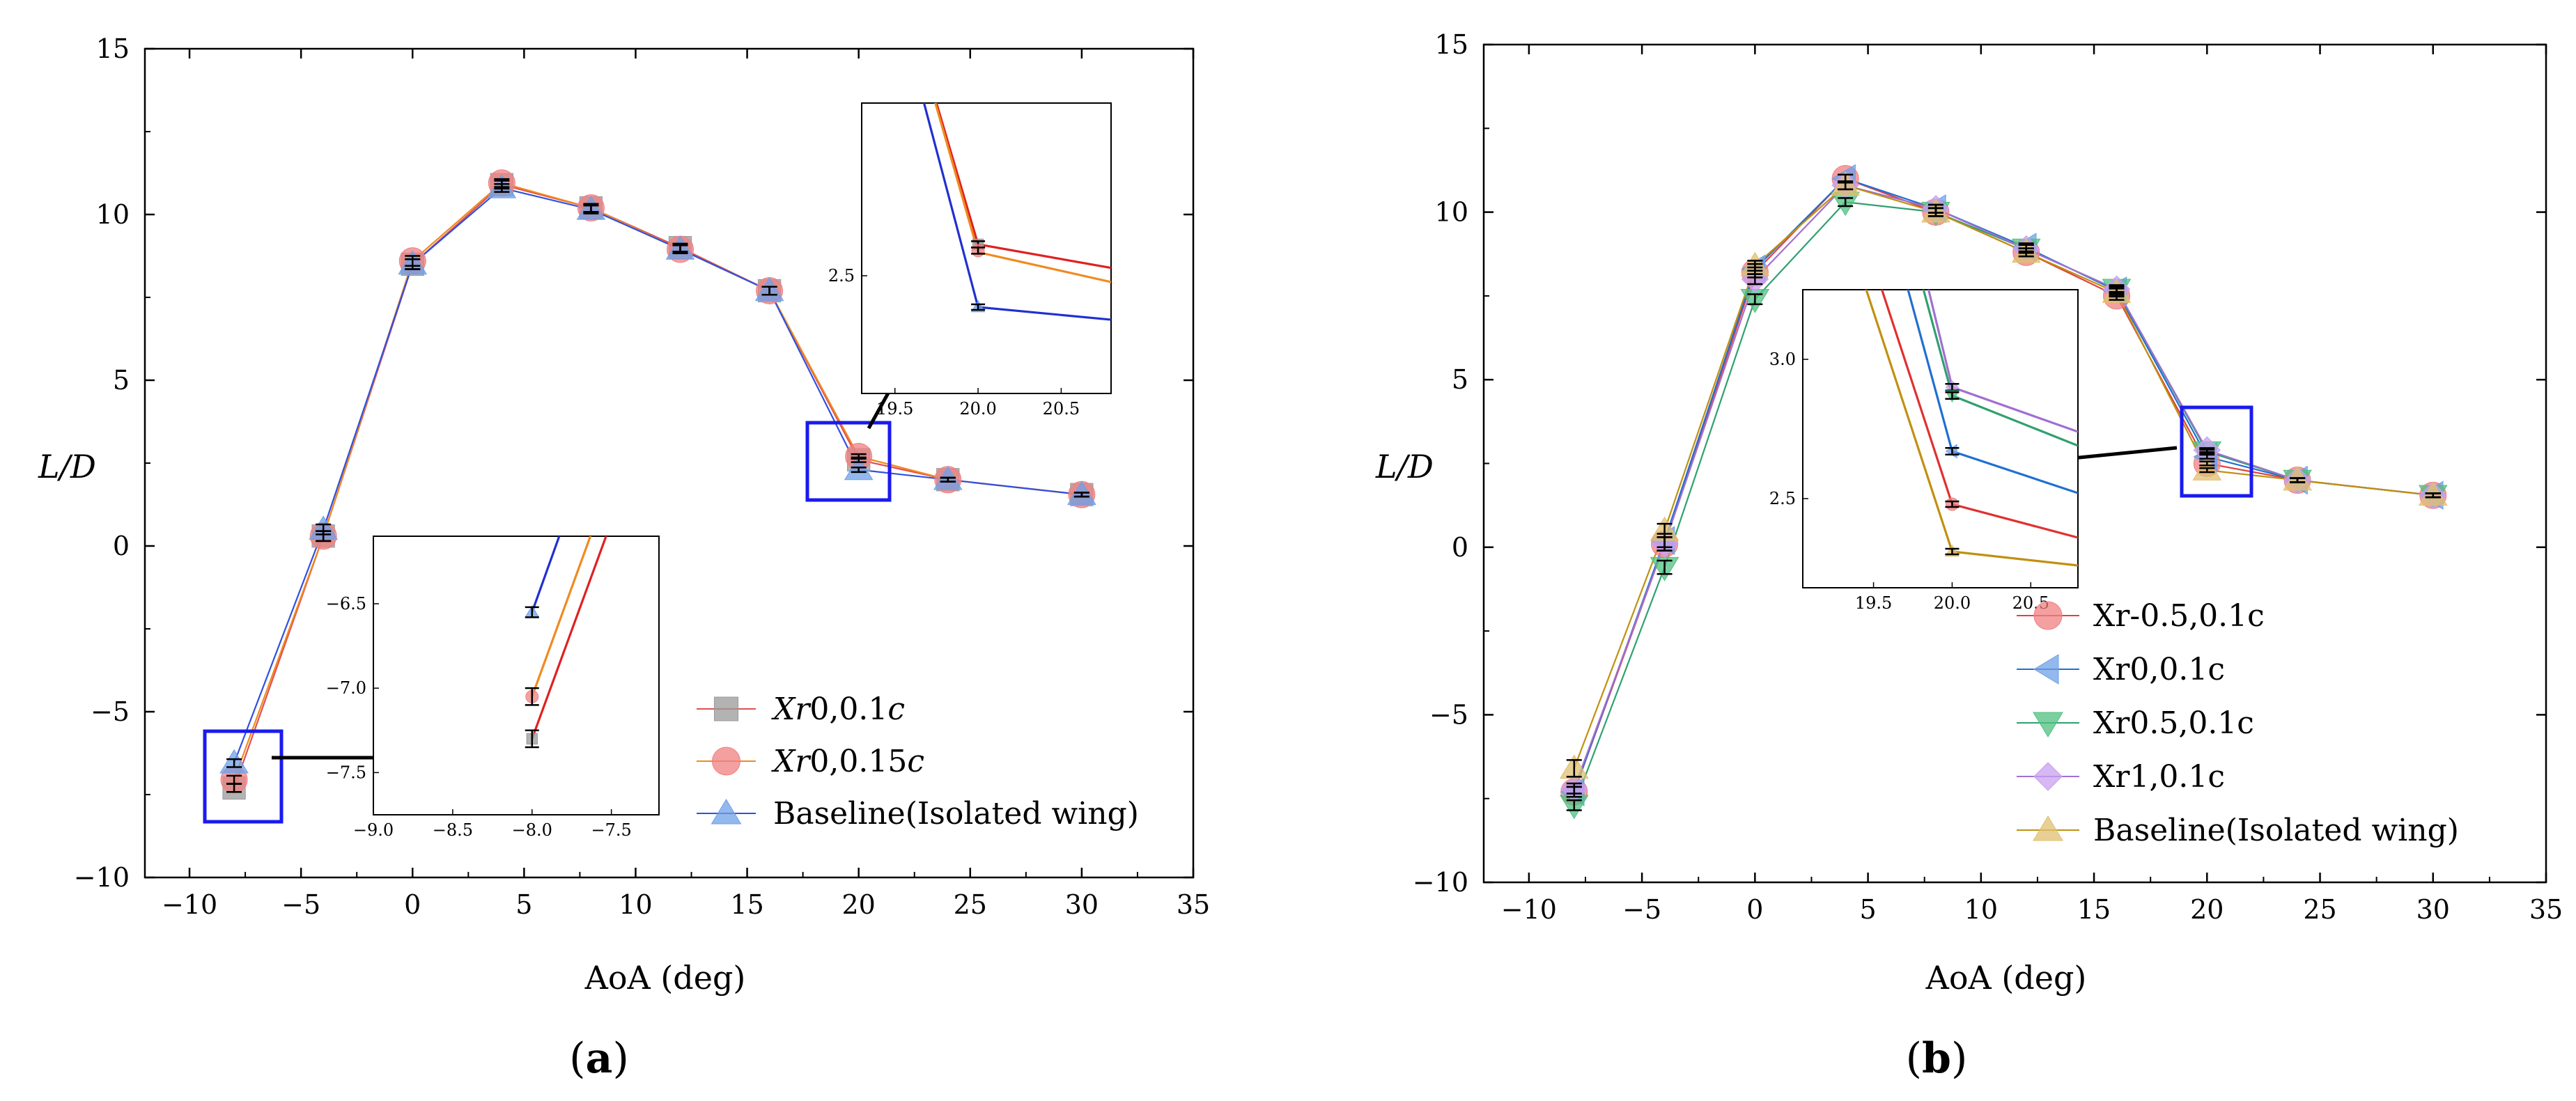 Image resolution: width=2576 pixels, height=1101 pixels. I want to click on panel-a-inset-a-upper: 19.5 20.0 20.5 2.5, so click(970, 260).